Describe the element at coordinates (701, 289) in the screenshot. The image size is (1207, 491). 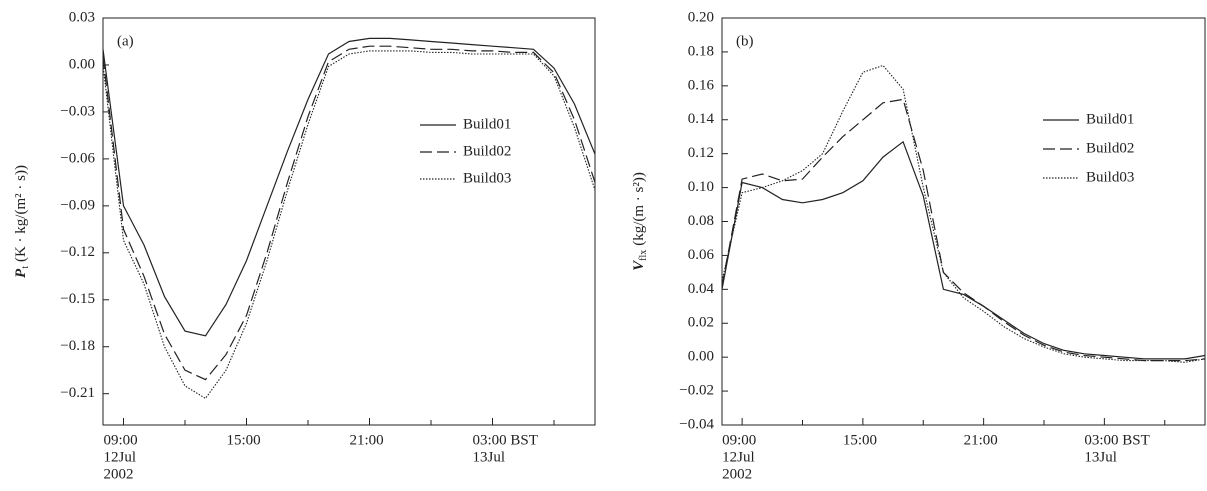
I see `y-tick-label: 0.04` at that location.